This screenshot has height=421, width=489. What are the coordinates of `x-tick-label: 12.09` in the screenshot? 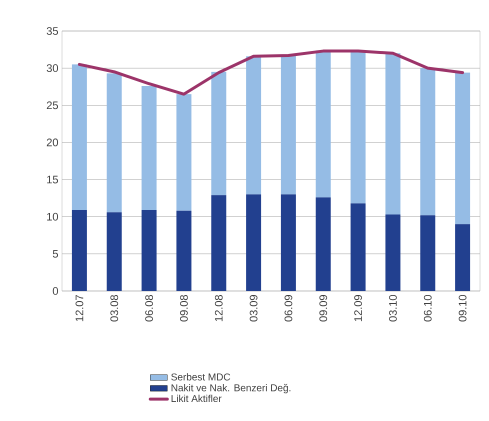 It's located at (358, 308).